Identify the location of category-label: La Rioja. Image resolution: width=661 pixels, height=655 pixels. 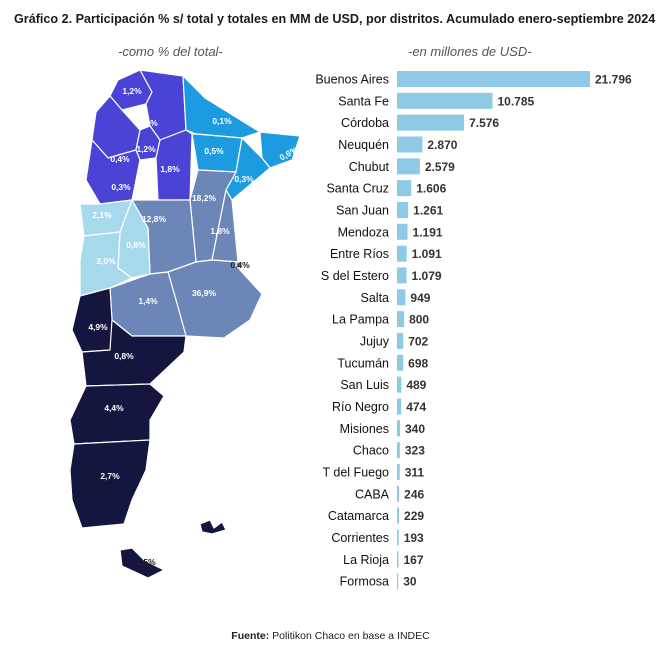
(366, 560).